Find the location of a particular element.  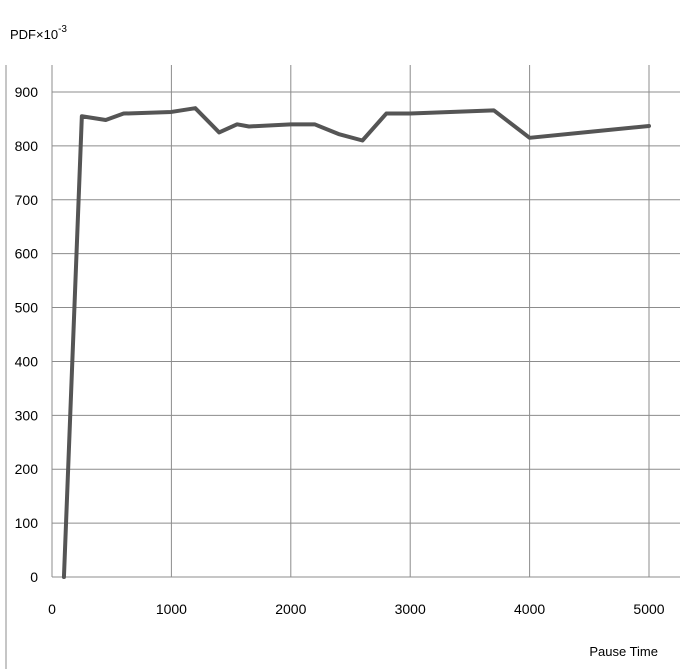

y-axis-label-main: PDF×10 is located at coordinates (34, 34).